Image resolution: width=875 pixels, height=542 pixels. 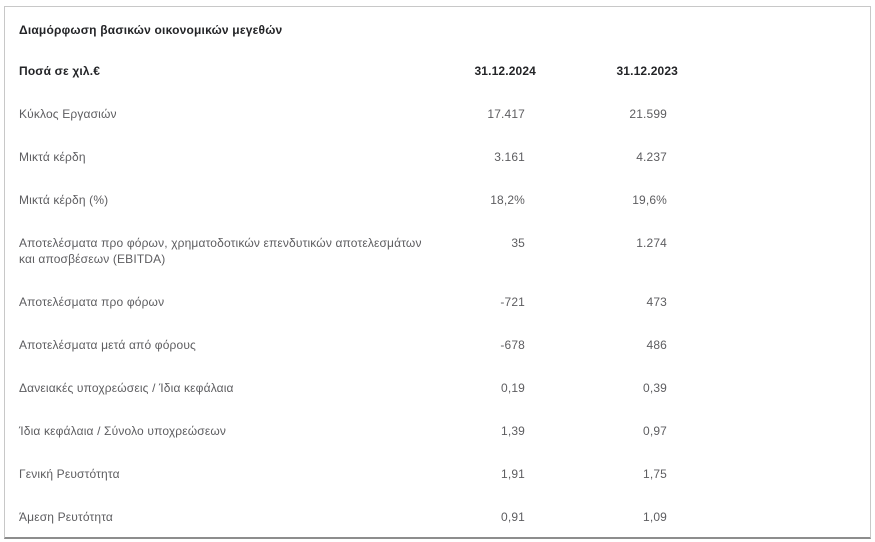 I want to click on value-2024: -678, so click(x=512, y=344).